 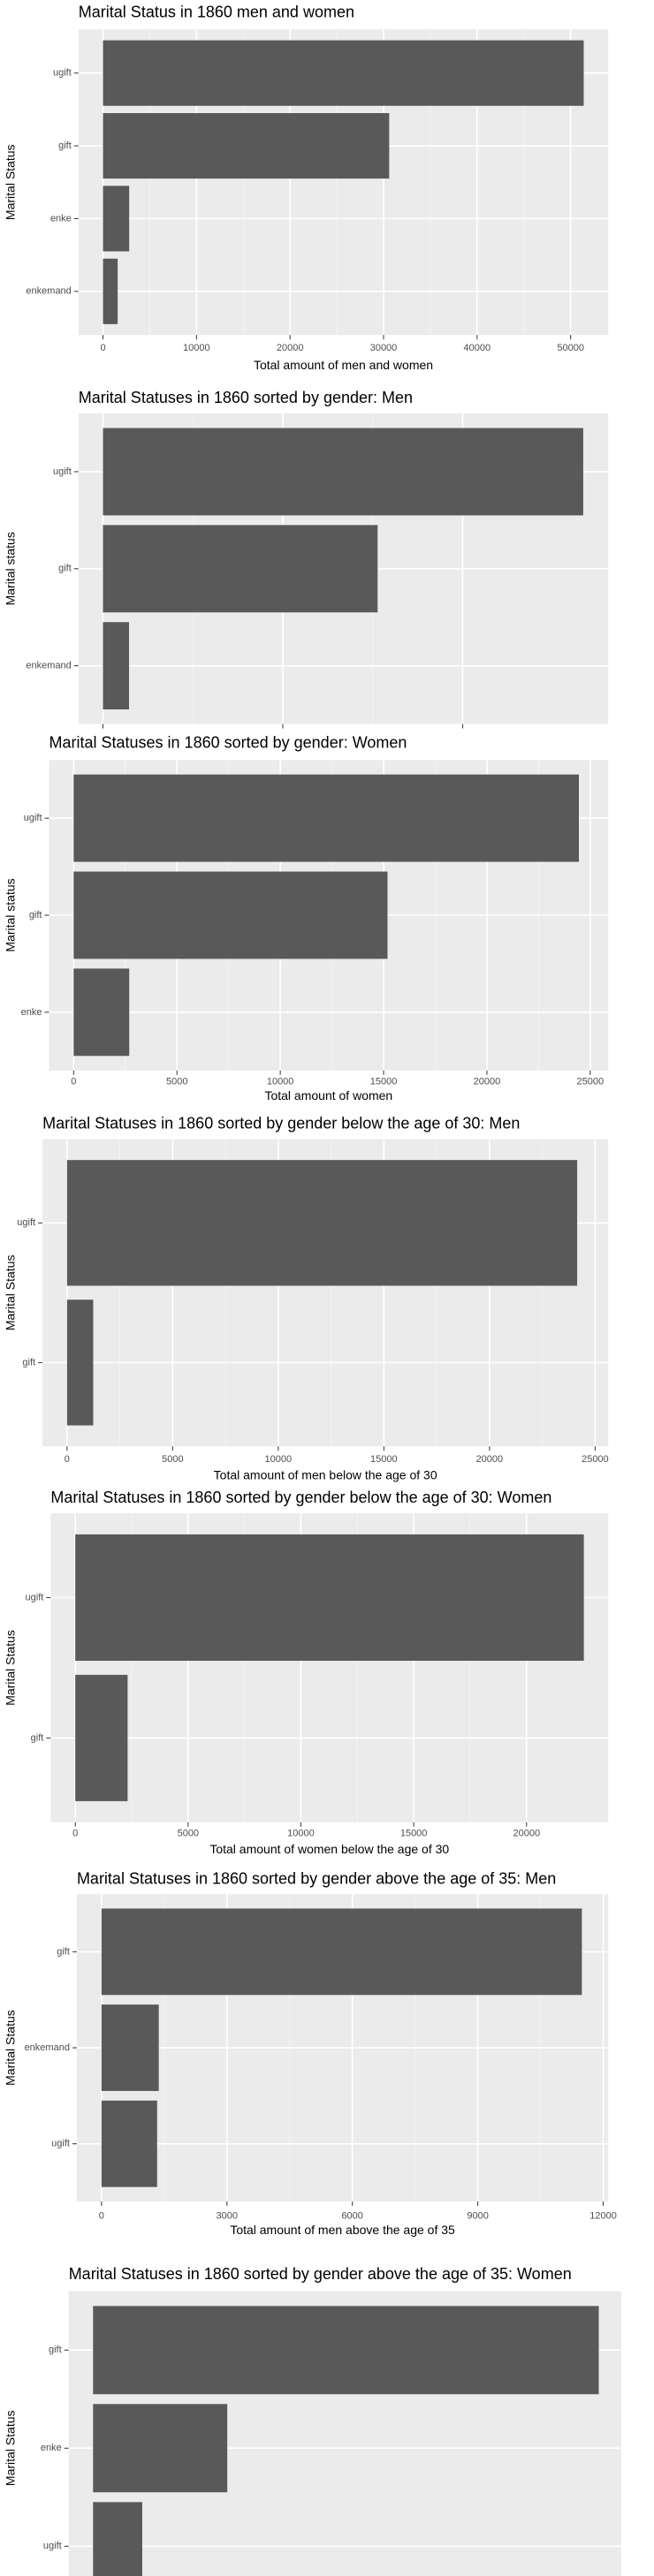 I want to click on x-tick-label: 30000, so click(x=384, y=348).